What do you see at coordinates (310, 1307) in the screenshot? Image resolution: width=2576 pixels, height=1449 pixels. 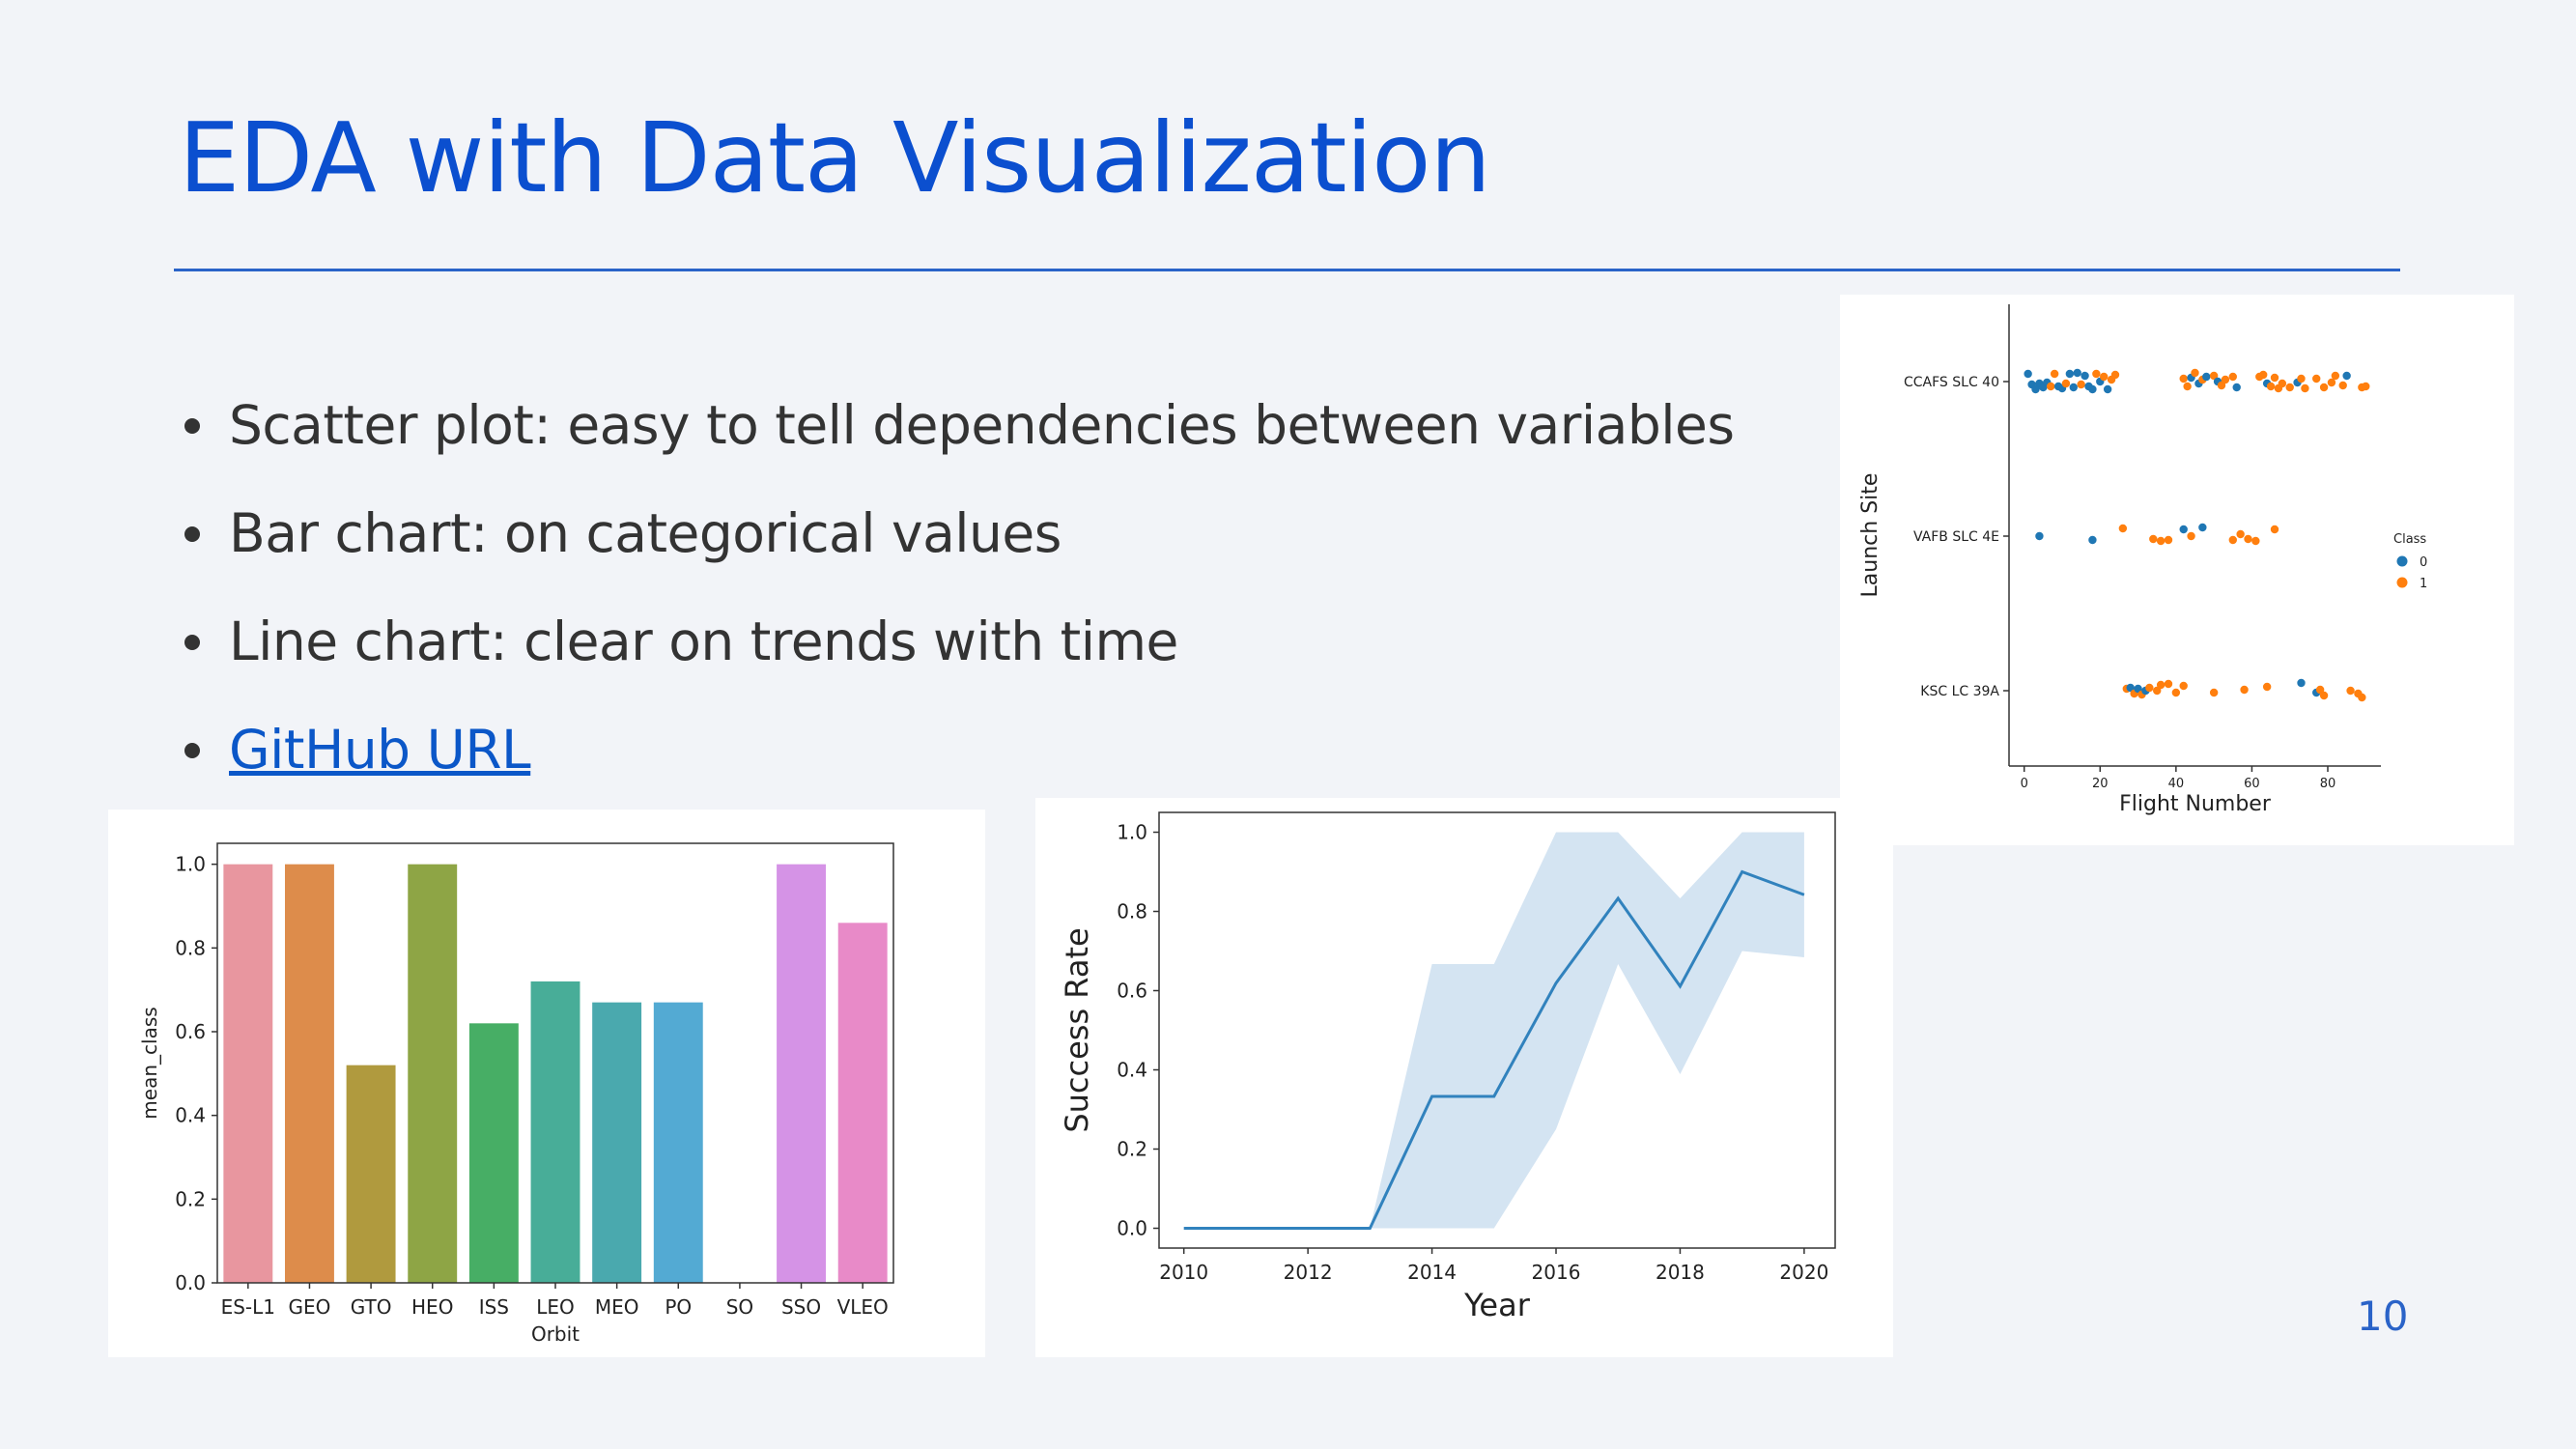 I see `x-tick-label: GEO` at bounding box center [310, 1307].